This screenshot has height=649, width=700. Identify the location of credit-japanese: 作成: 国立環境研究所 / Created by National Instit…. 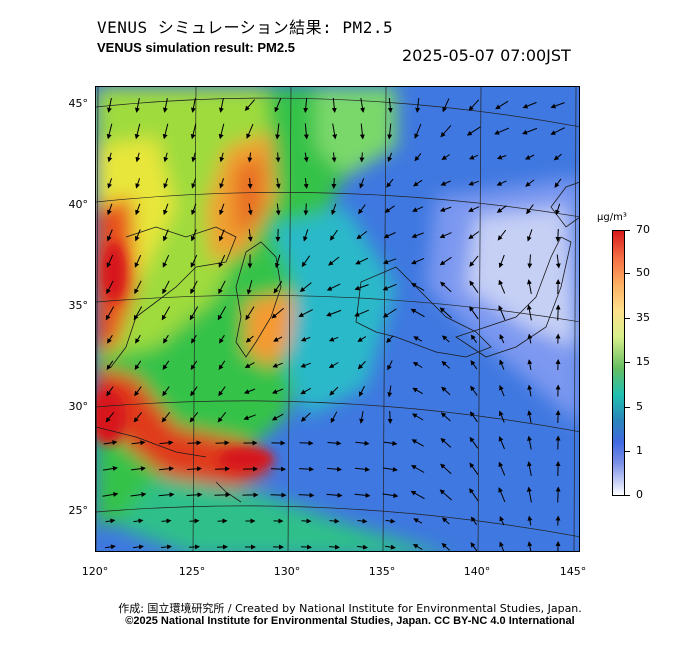
(350, 608).